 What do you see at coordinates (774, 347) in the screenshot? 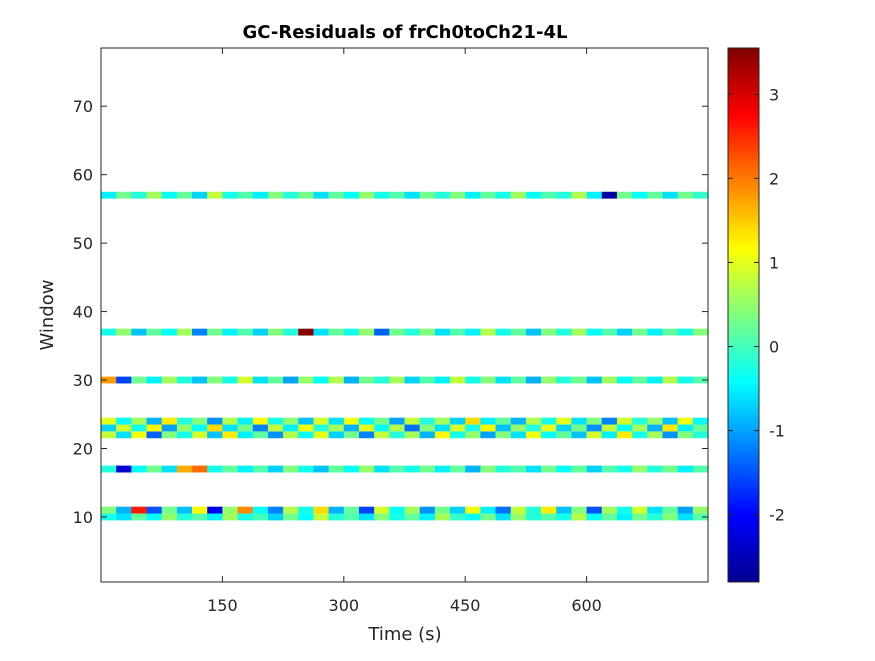
I see `colorbar-tick-label: 0` at bounding box center [774, 347].